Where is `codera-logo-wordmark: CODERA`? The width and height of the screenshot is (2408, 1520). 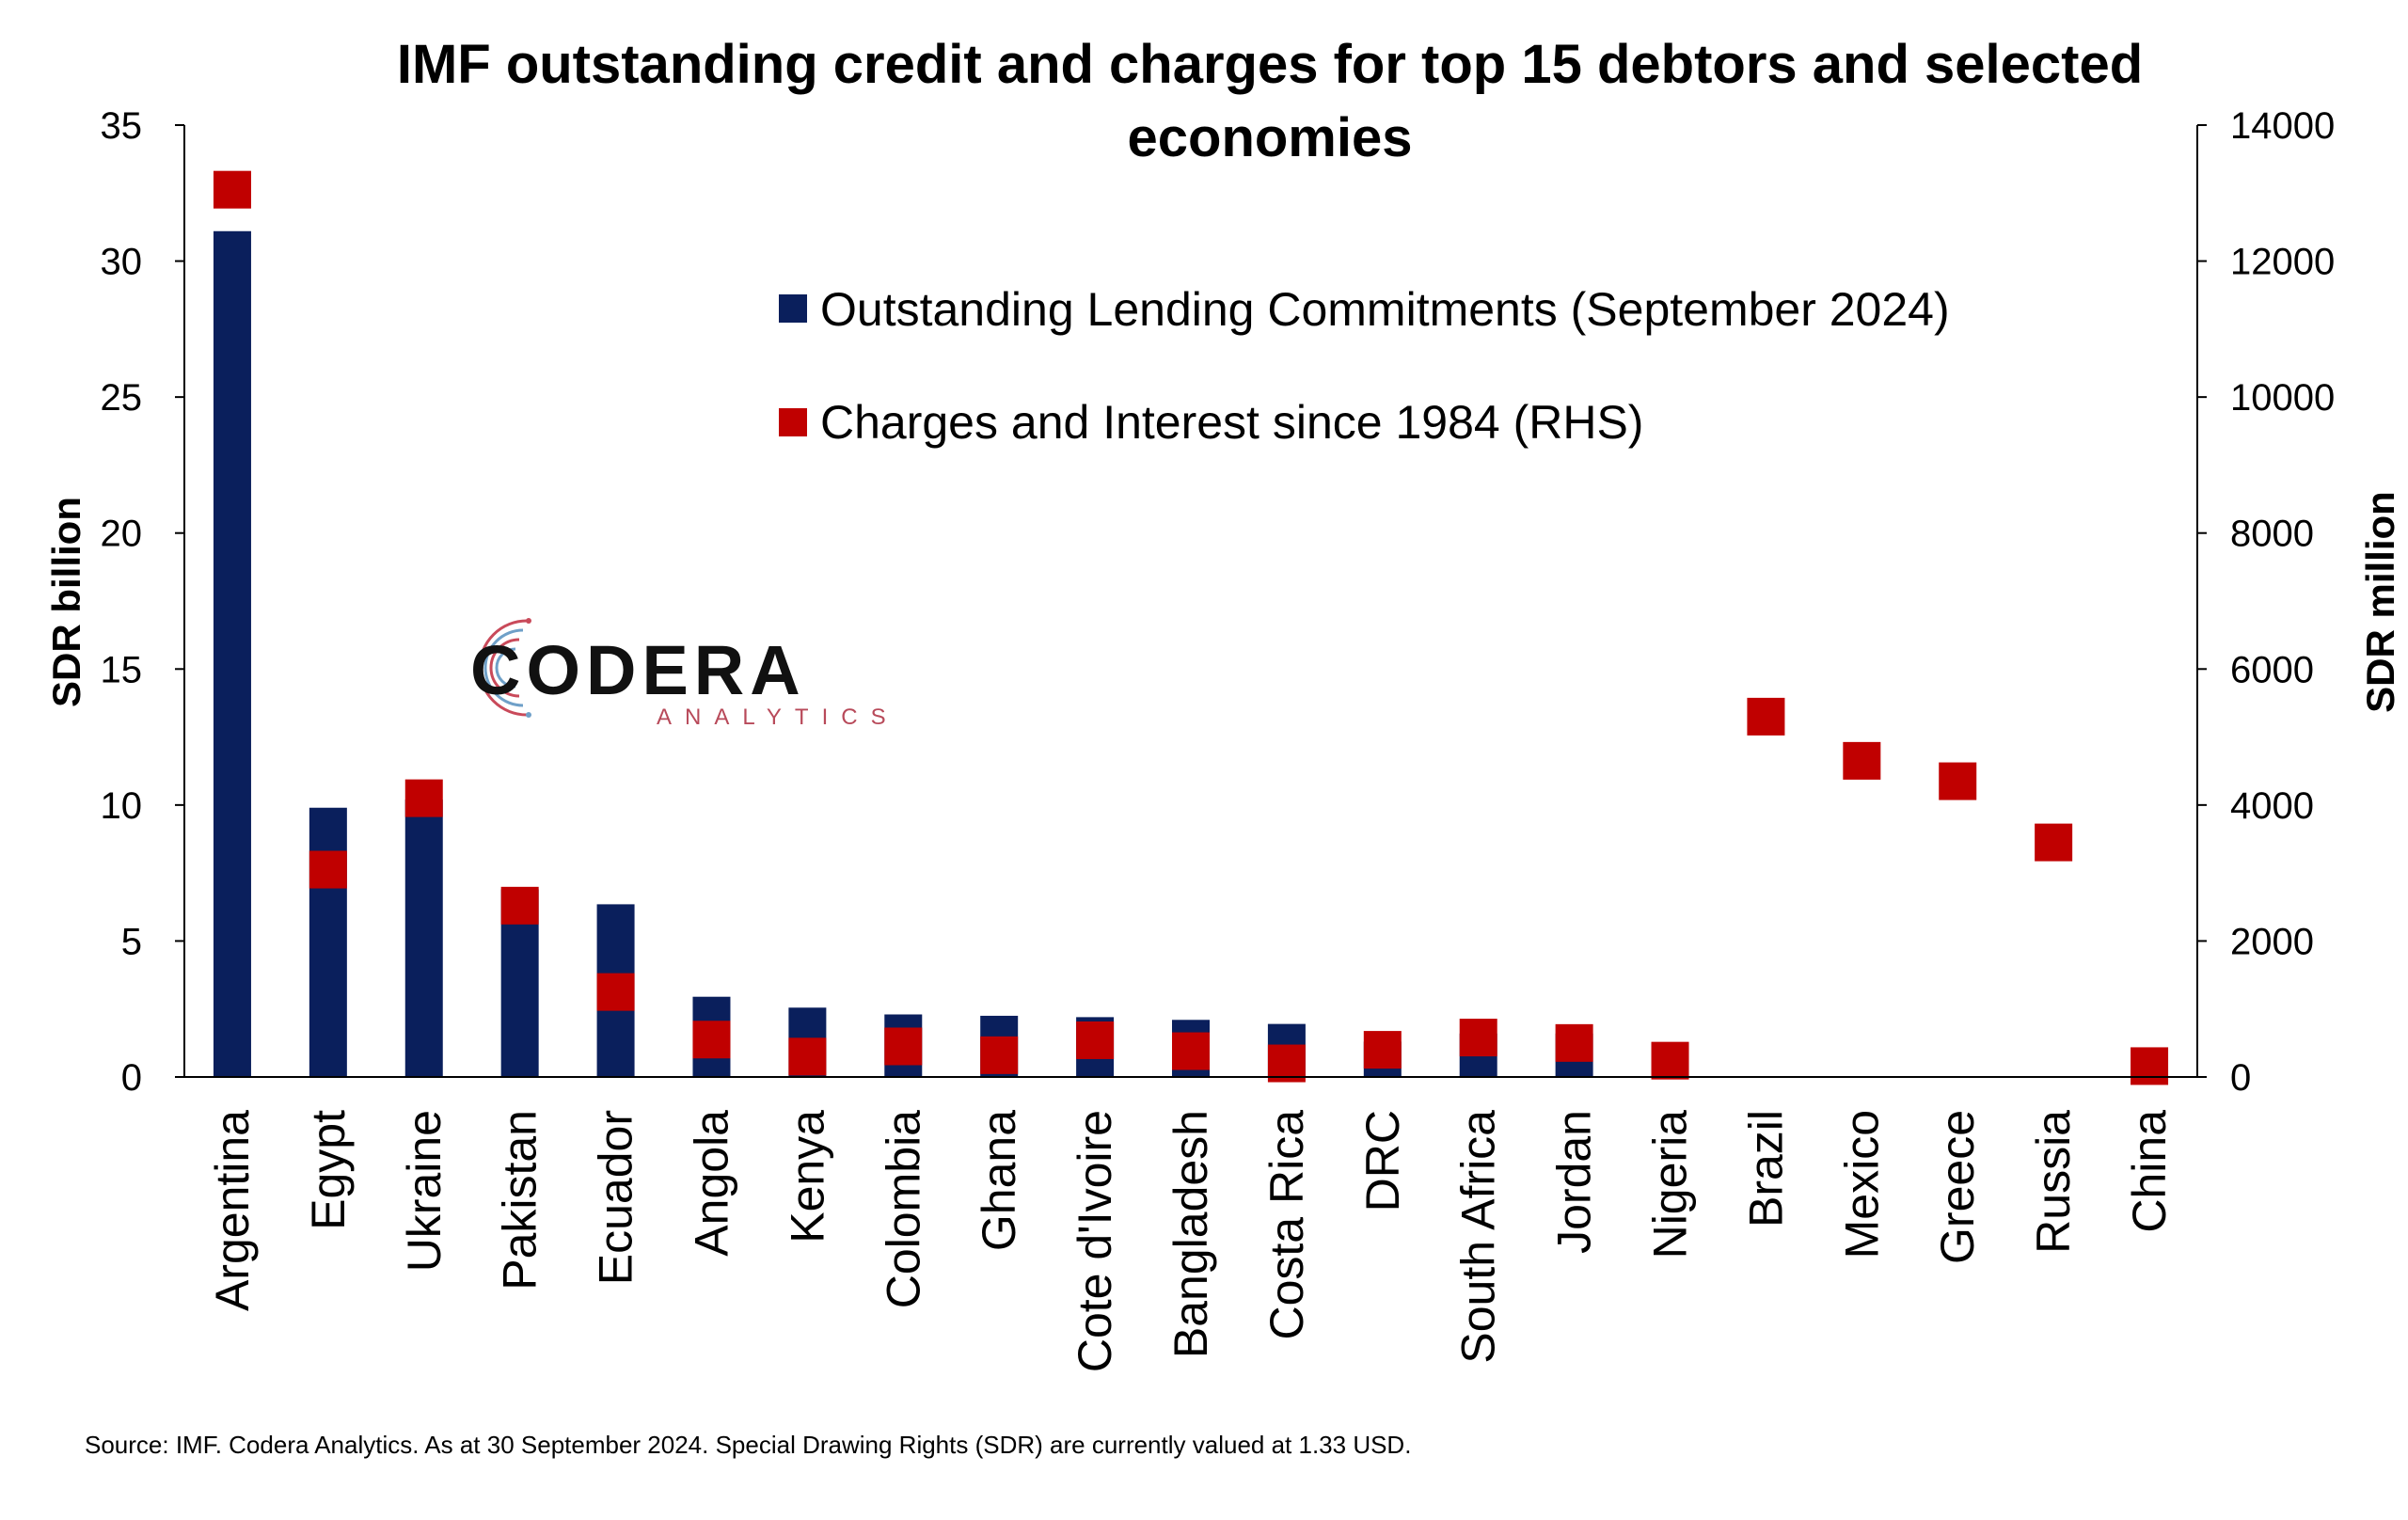
codera-logo-wordmark: CODERA is located at coordinates (638, 670).